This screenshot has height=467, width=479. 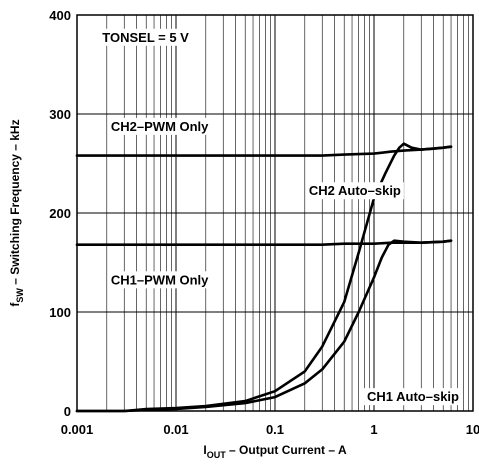 I want to click on x-tick-label: 10, so click(x=472, y=429).